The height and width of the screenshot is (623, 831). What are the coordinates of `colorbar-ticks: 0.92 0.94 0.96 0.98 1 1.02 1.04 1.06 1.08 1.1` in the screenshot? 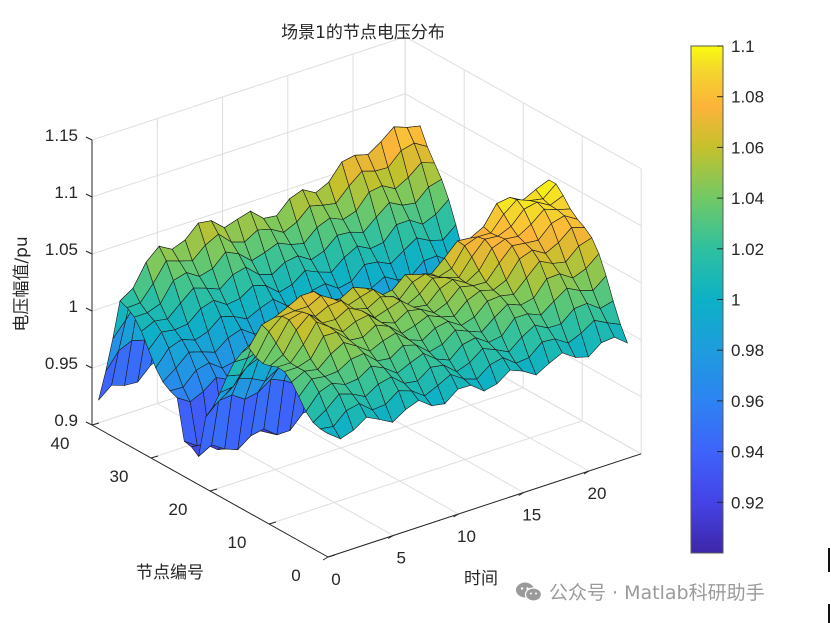 It's located at (740, 274).